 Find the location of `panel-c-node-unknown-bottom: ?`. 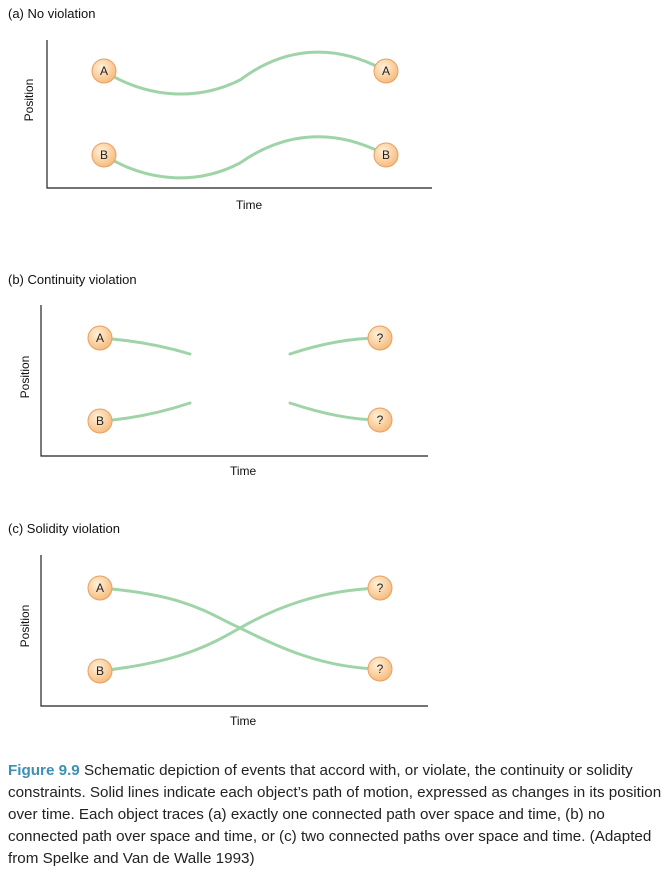

panel-c-node-unknown-bottom: ? is located at coordinates (380, 669).